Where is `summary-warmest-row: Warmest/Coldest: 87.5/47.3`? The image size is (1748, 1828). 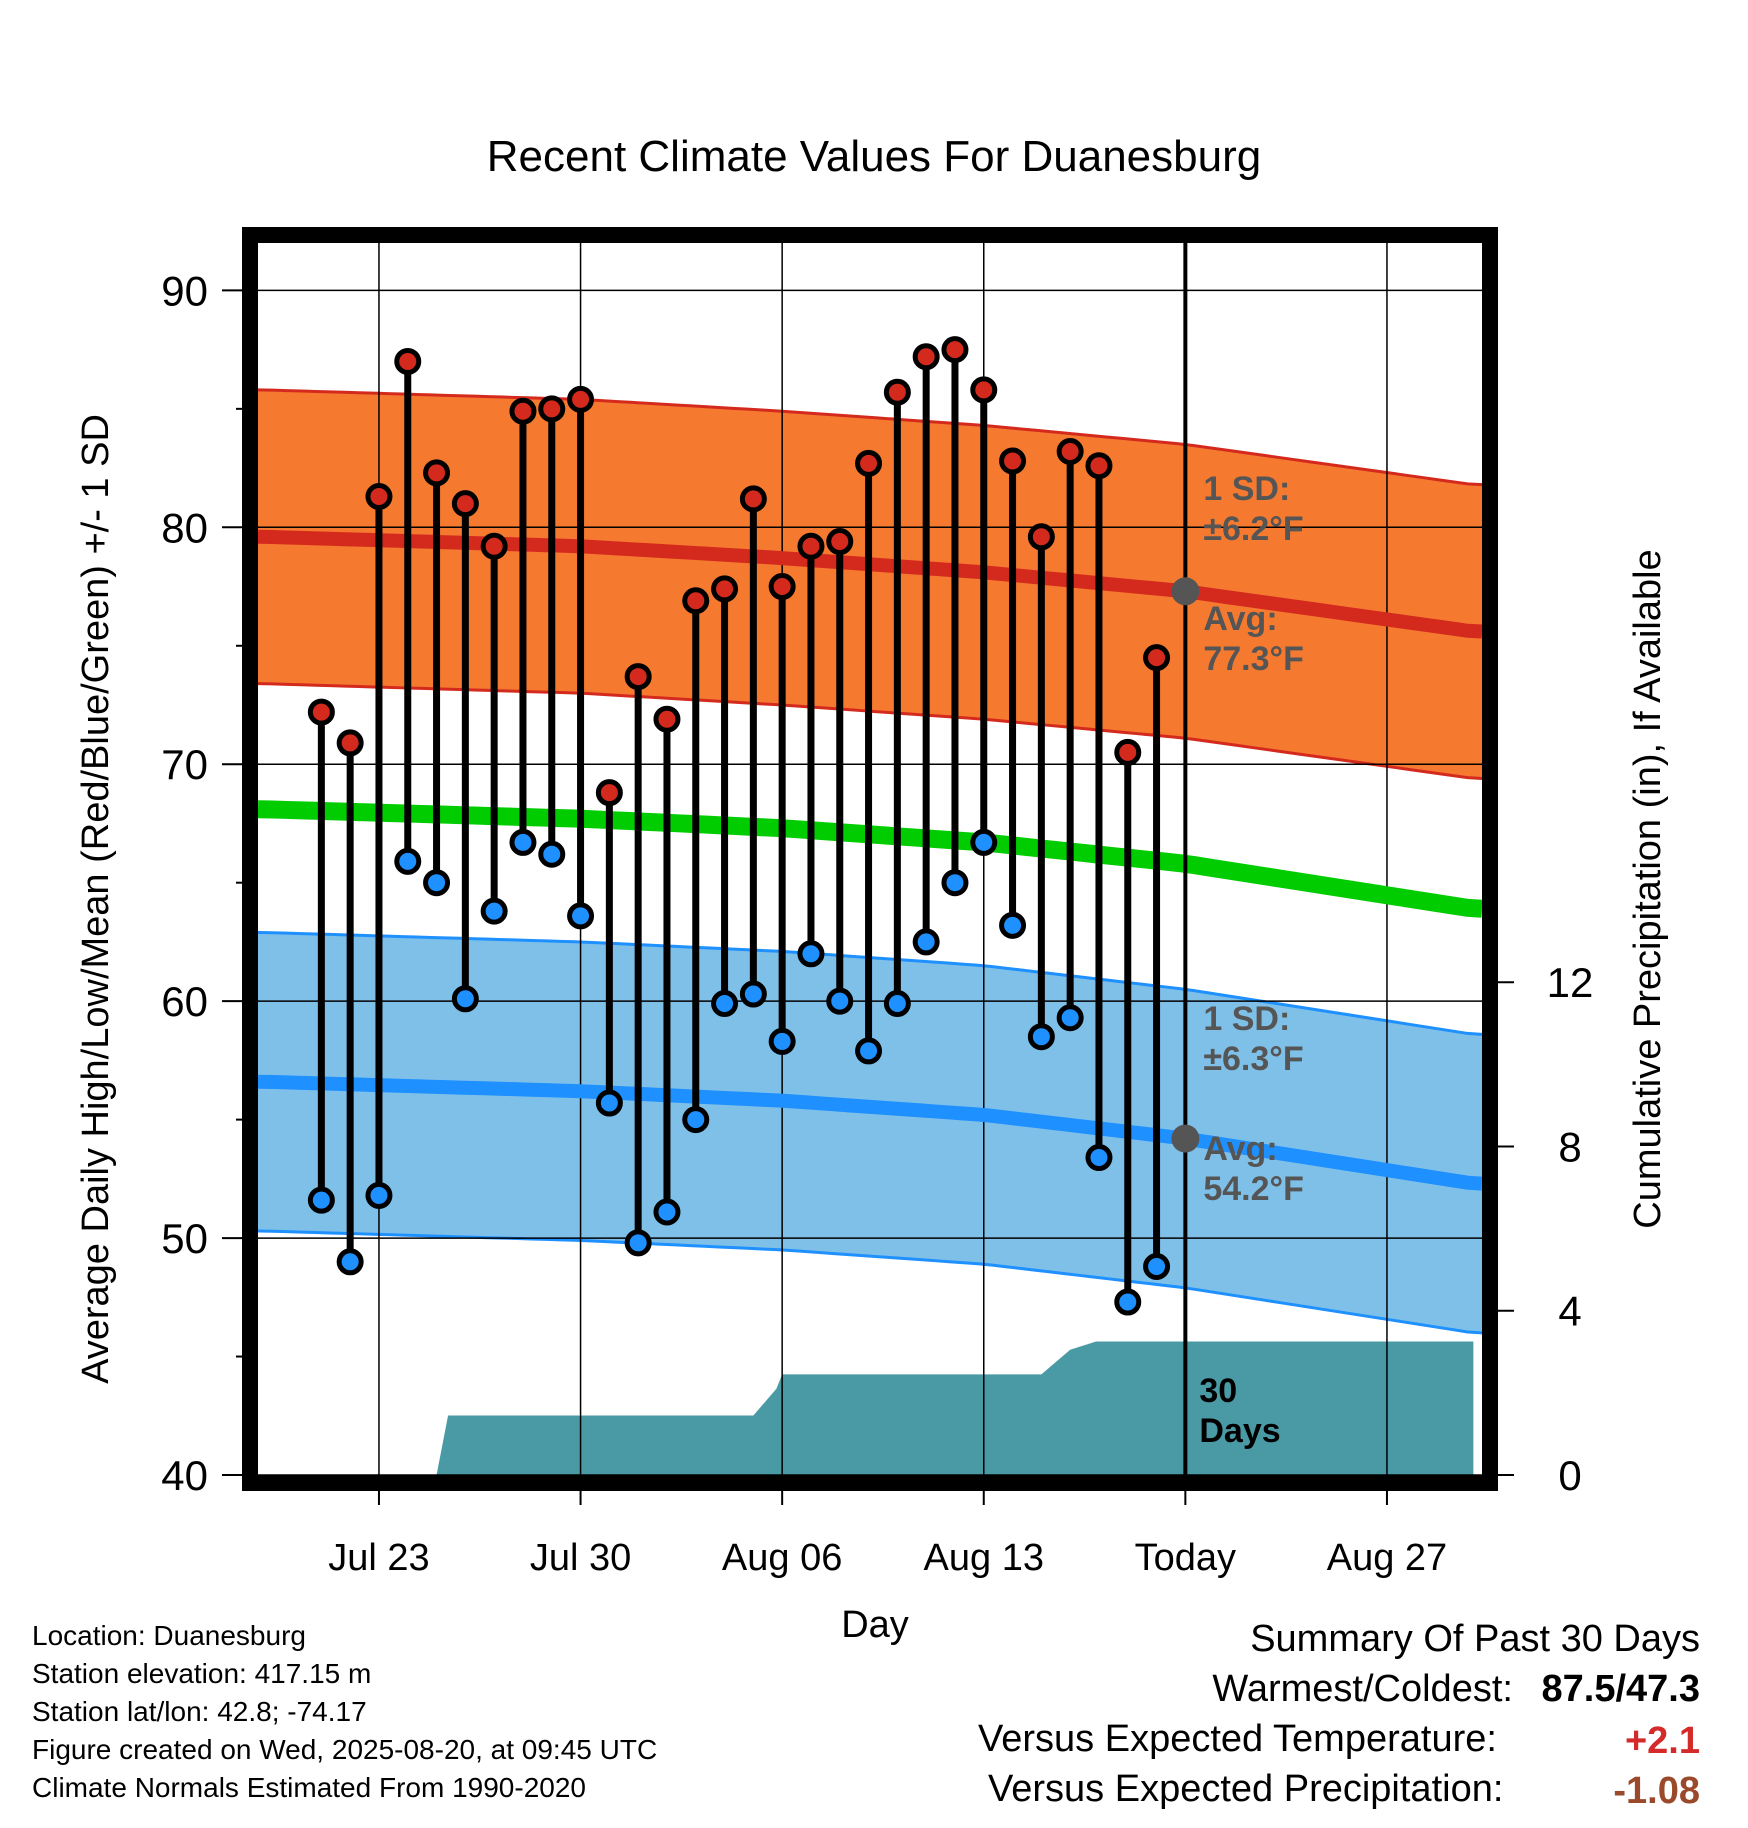 summary-warmest-row: Warmest/Coldest: 87.5/47.3 is located at coordinates (1456, 1689).